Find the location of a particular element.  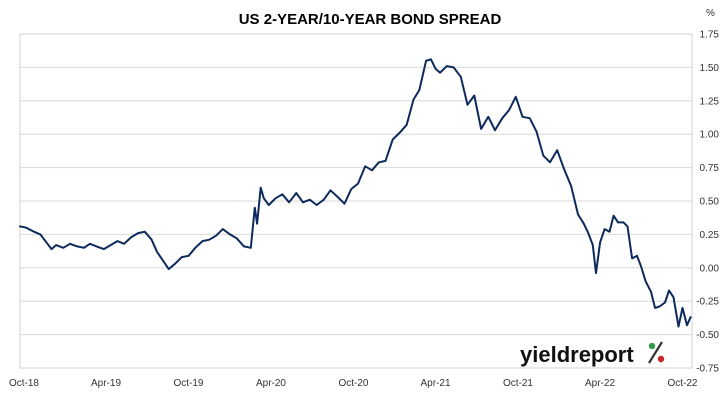

x-tick-label: Oct-20 is located at coordinates (353, 383).